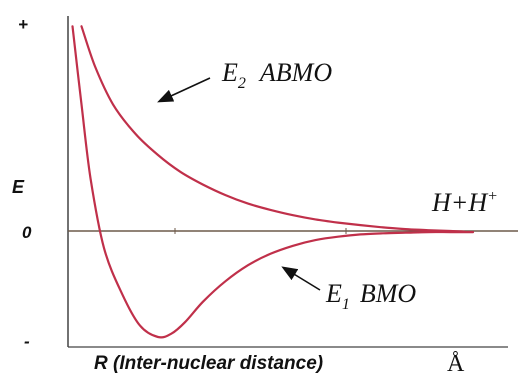  I want to click on series-label-e1-bmo: E1 BMO, so click(370, 296).